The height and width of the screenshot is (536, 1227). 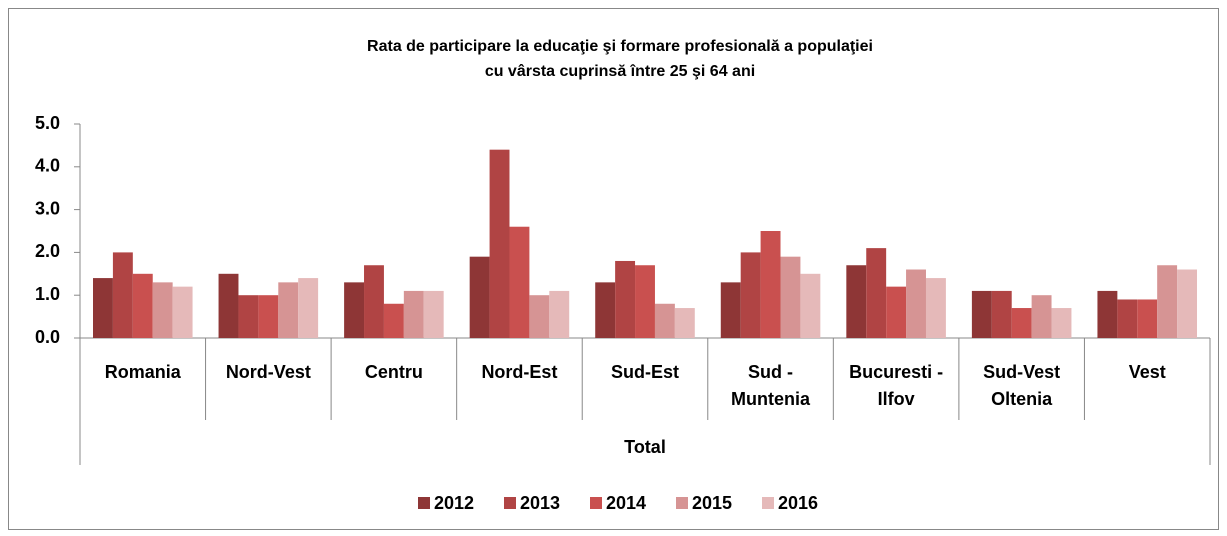 I want to click on legend-label: 2014, so click(x=626, y=503).